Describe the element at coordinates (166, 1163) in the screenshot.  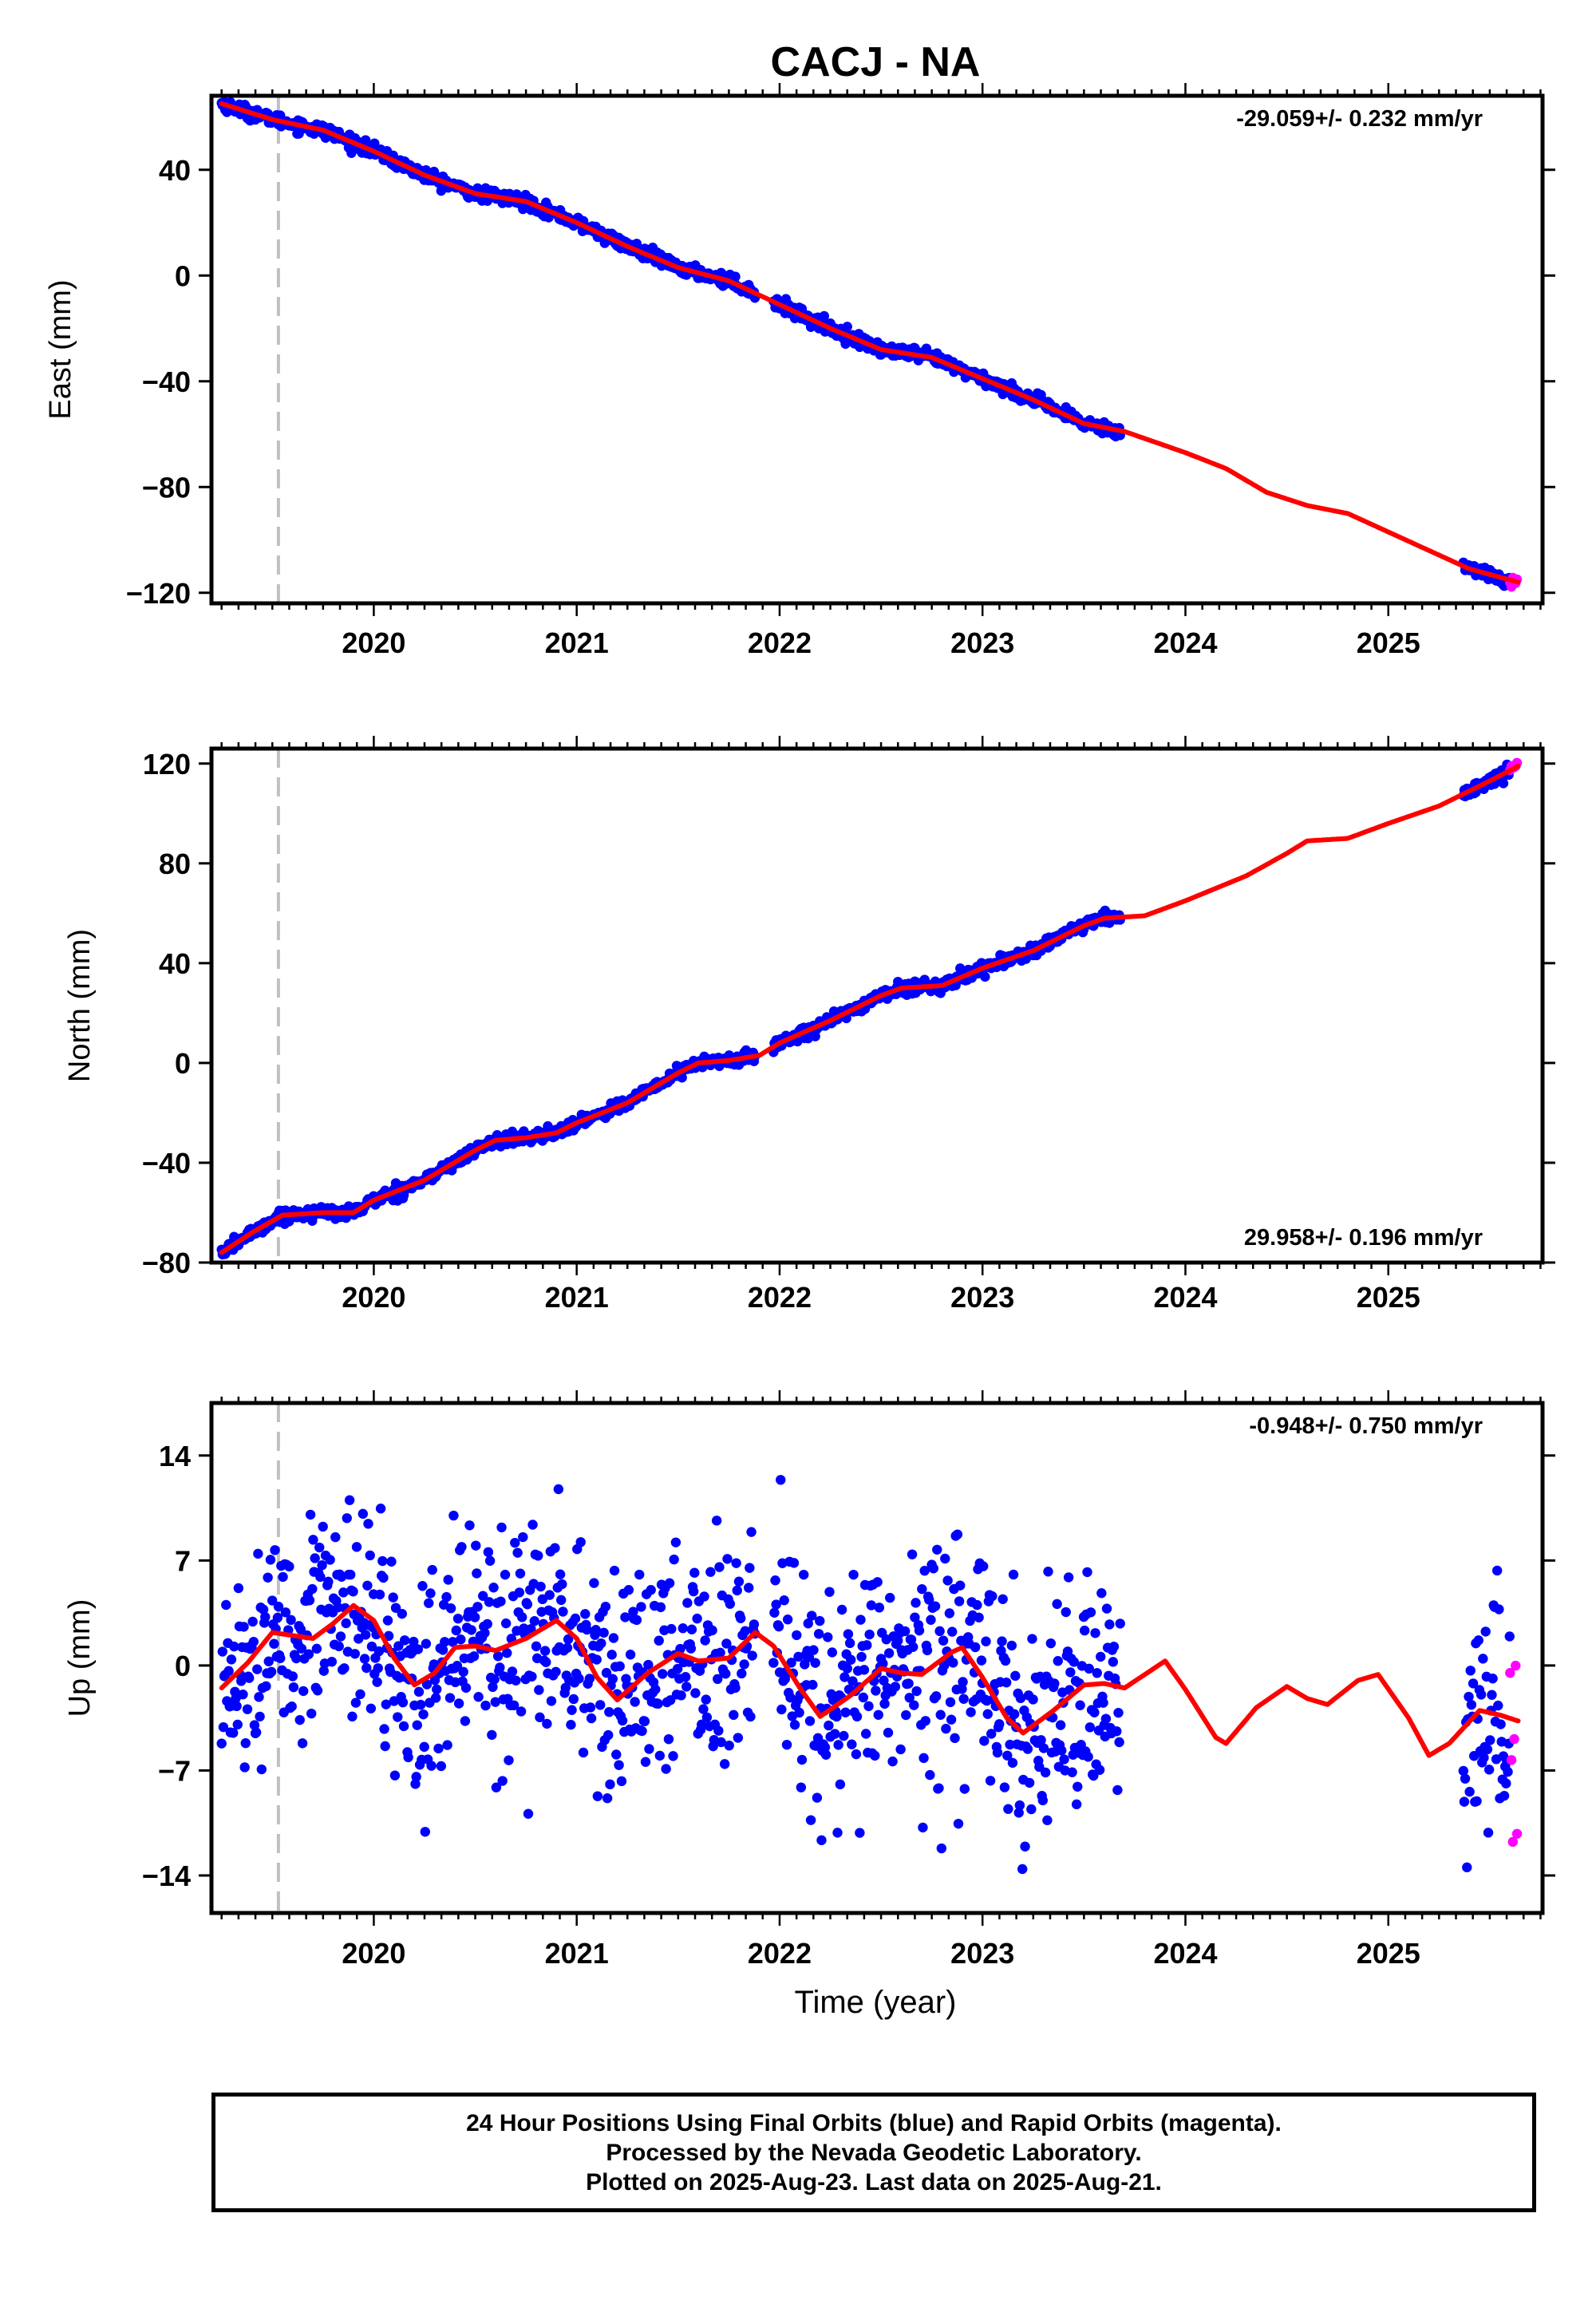
I see `north-y-tick-label: −40` at that location.